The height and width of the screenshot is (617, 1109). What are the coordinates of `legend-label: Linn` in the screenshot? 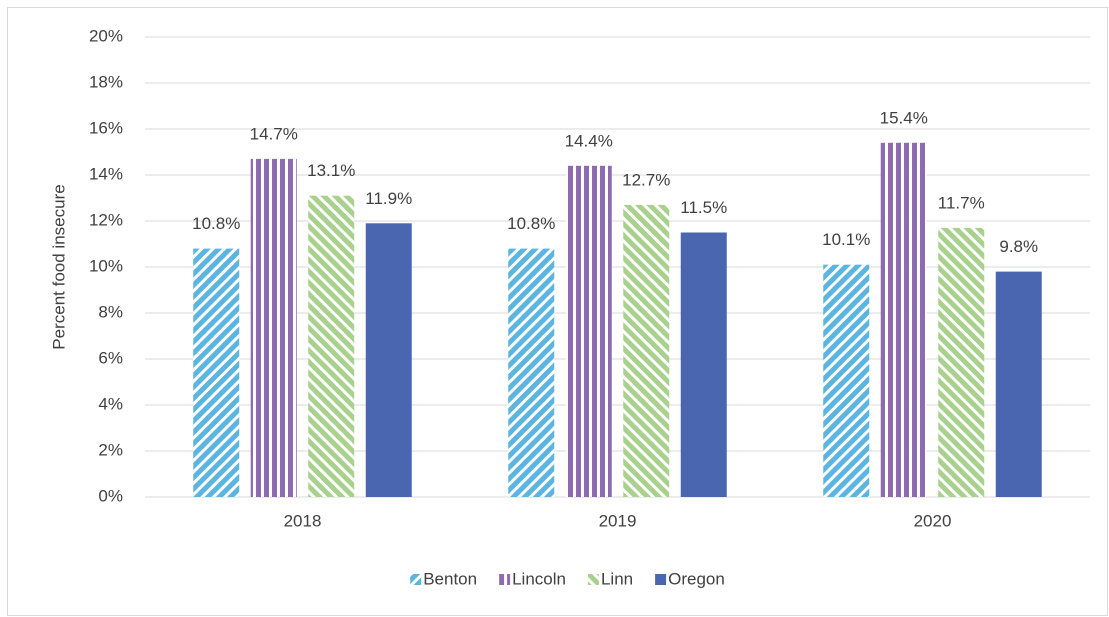 It's located at (617, 578).